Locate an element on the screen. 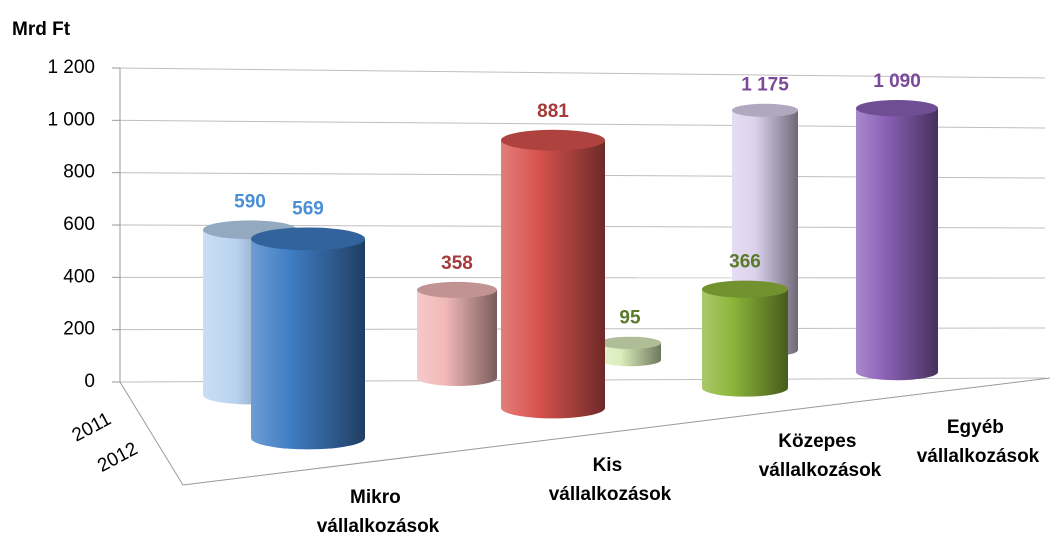  y-tick-label: 200 is located at coordinates (79, 329).